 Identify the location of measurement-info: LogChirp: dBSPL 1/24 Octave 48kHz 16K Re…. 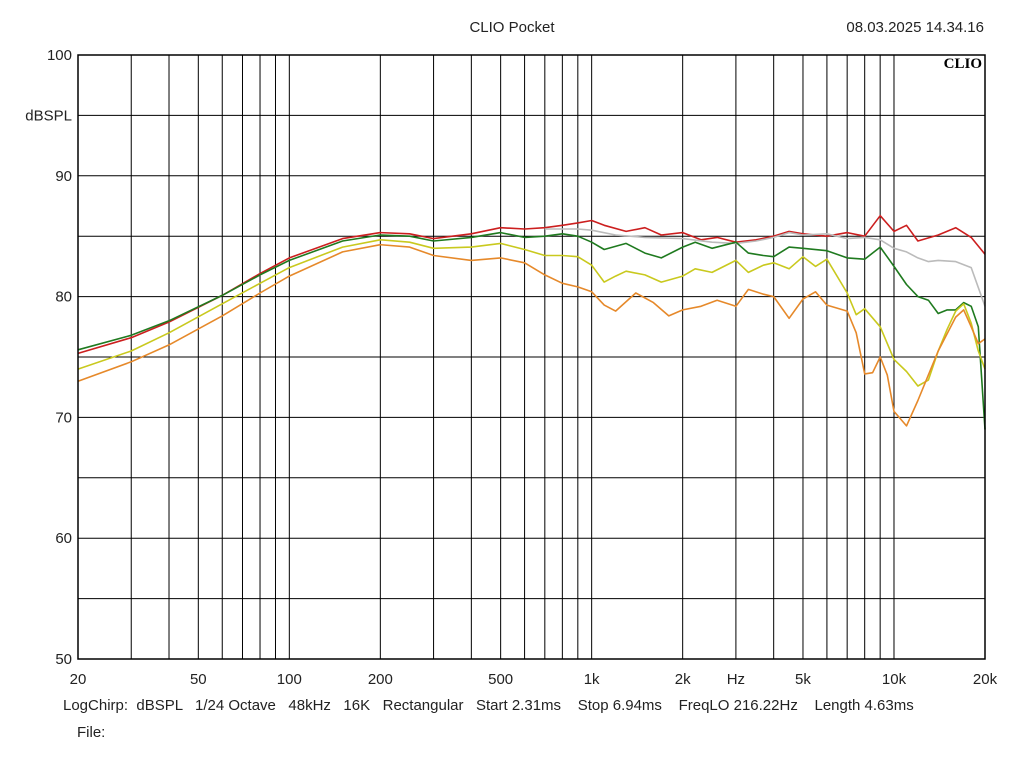
(488, 705).